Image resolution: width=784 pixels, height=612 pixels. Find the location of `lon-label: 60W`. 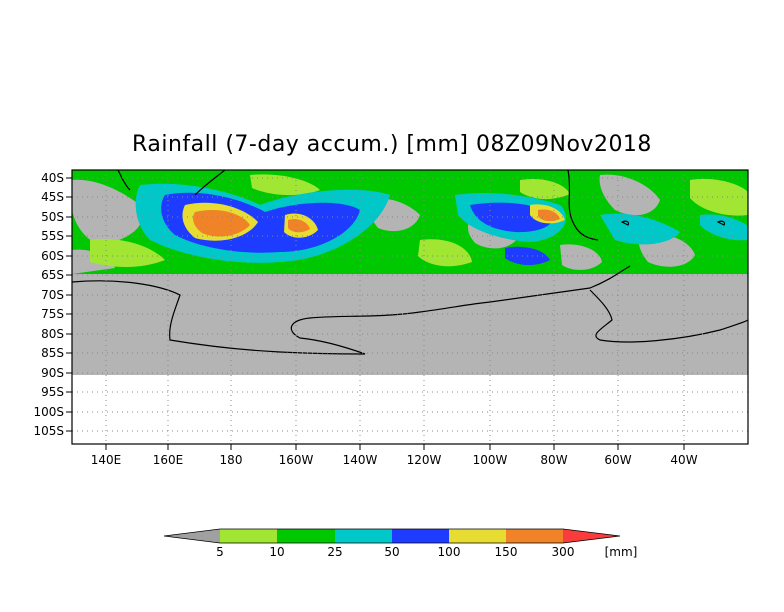

lon-label: 60W is located at coordinates (617, 460).